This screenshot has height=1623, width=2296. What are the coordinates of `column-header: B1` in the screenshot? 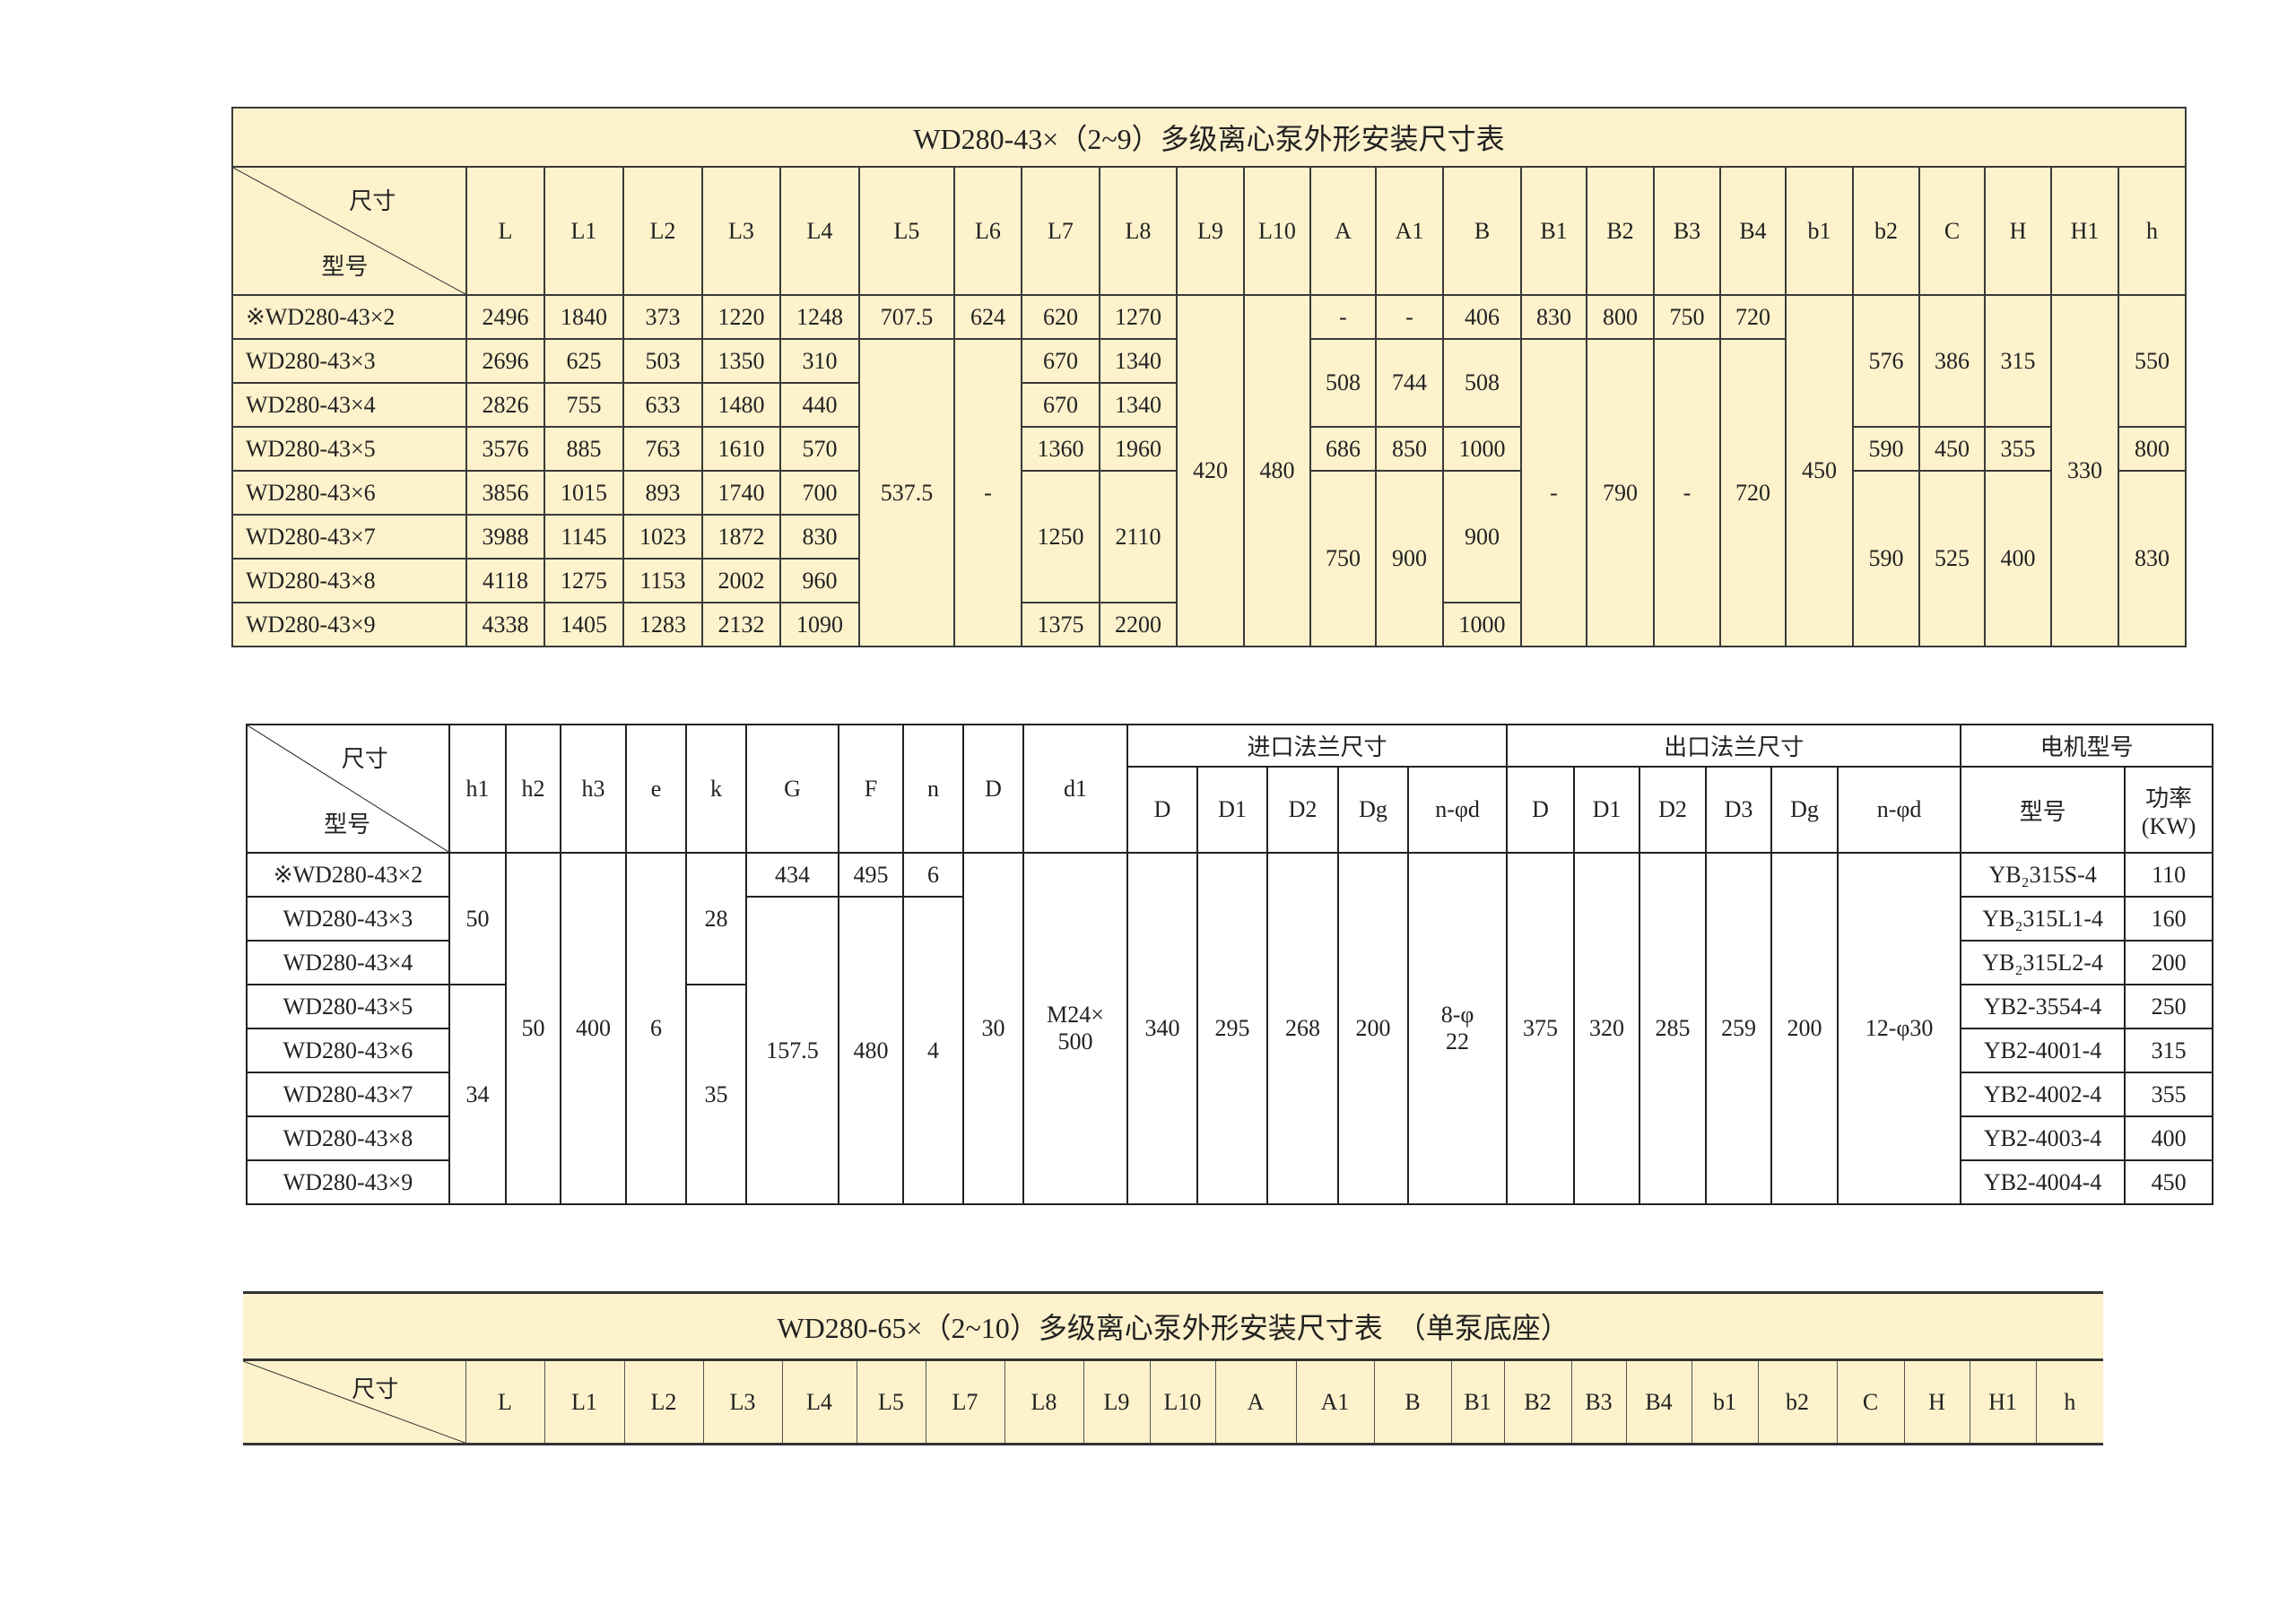 It's located at (1553, 231).